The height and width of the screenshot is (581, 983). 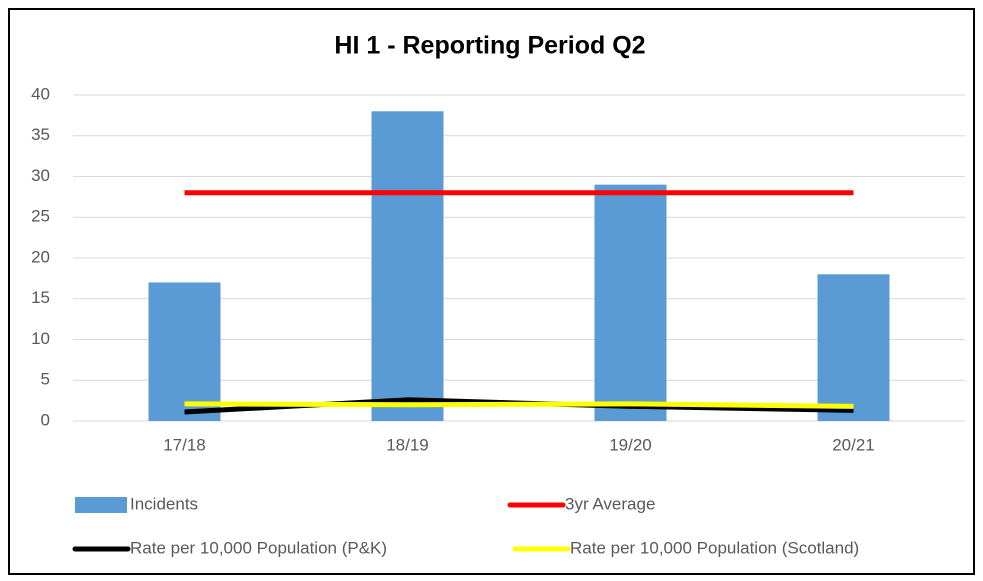 What do you see at coordinates (853, 444) in the screenshot?
I see `x-tick-label: 20/21` at bounding box center [853, 444].